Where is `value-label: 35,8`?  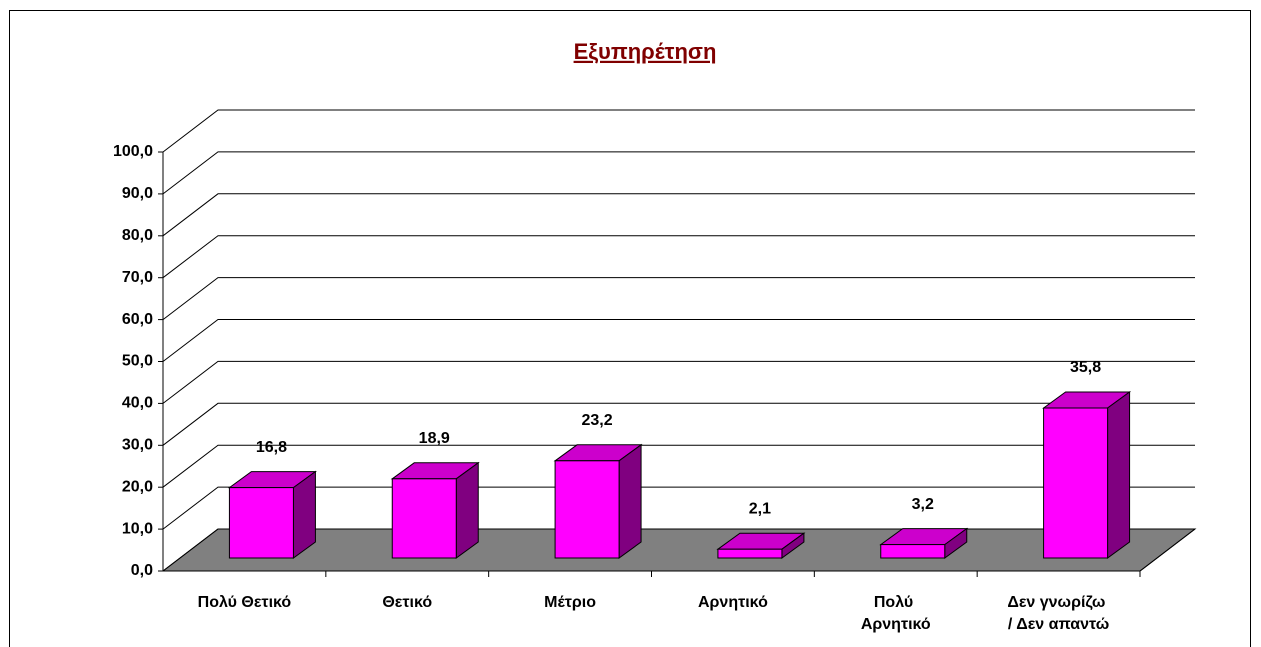
value-label: 35,8 is located at coordinates (1085, 367).